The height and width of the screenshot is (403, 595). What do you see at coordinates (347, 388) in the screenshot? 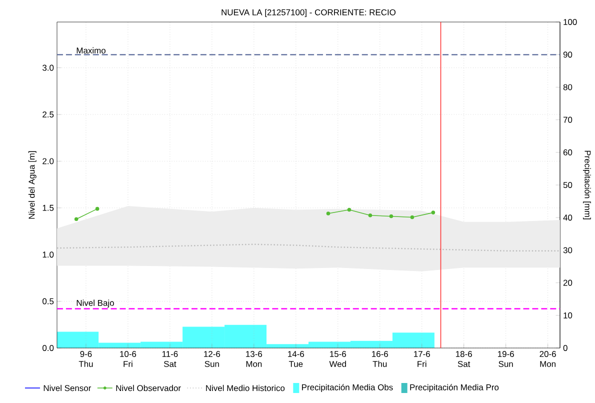
I see `legend-label: Precipitación Media Obs` at bounding box center [347, 388].